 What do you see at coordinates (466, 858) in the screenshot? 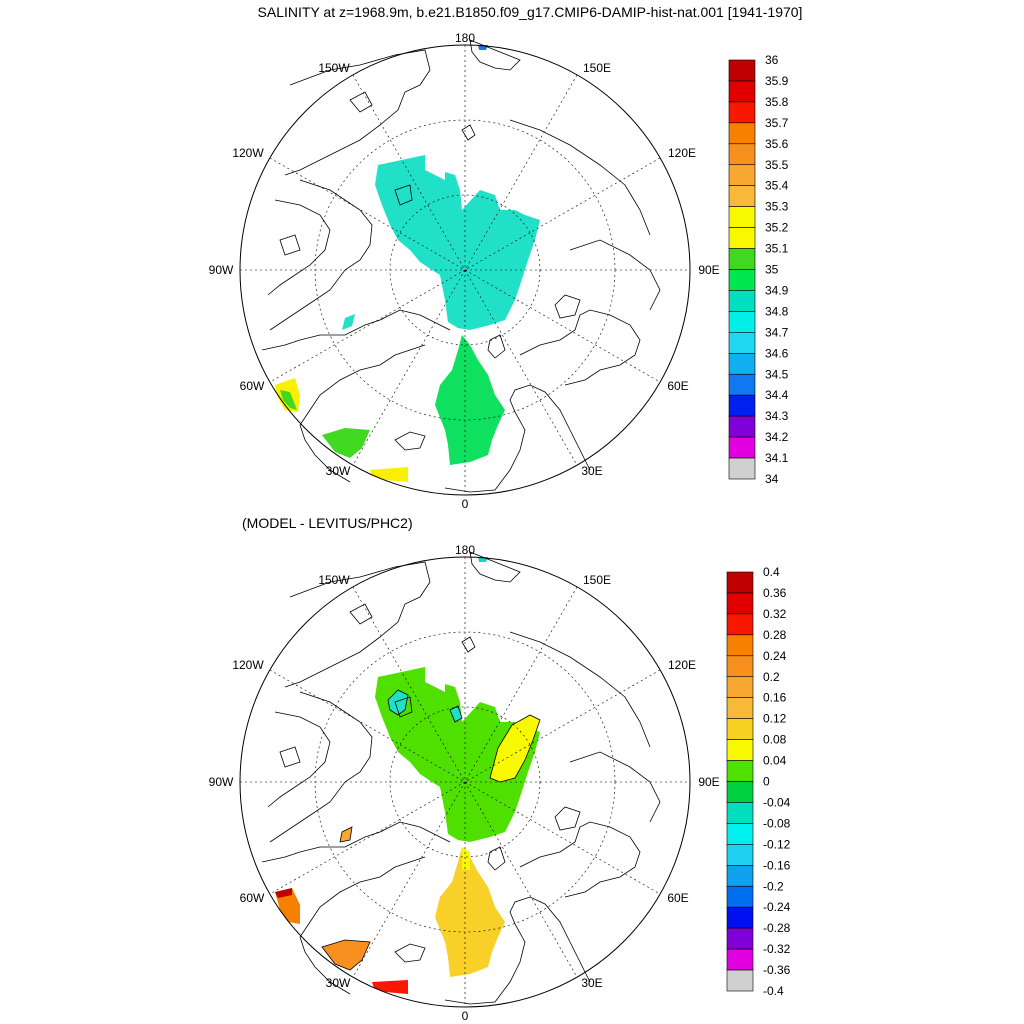
I see `nordic-yellow-strip` at bounding box center [466, 858].